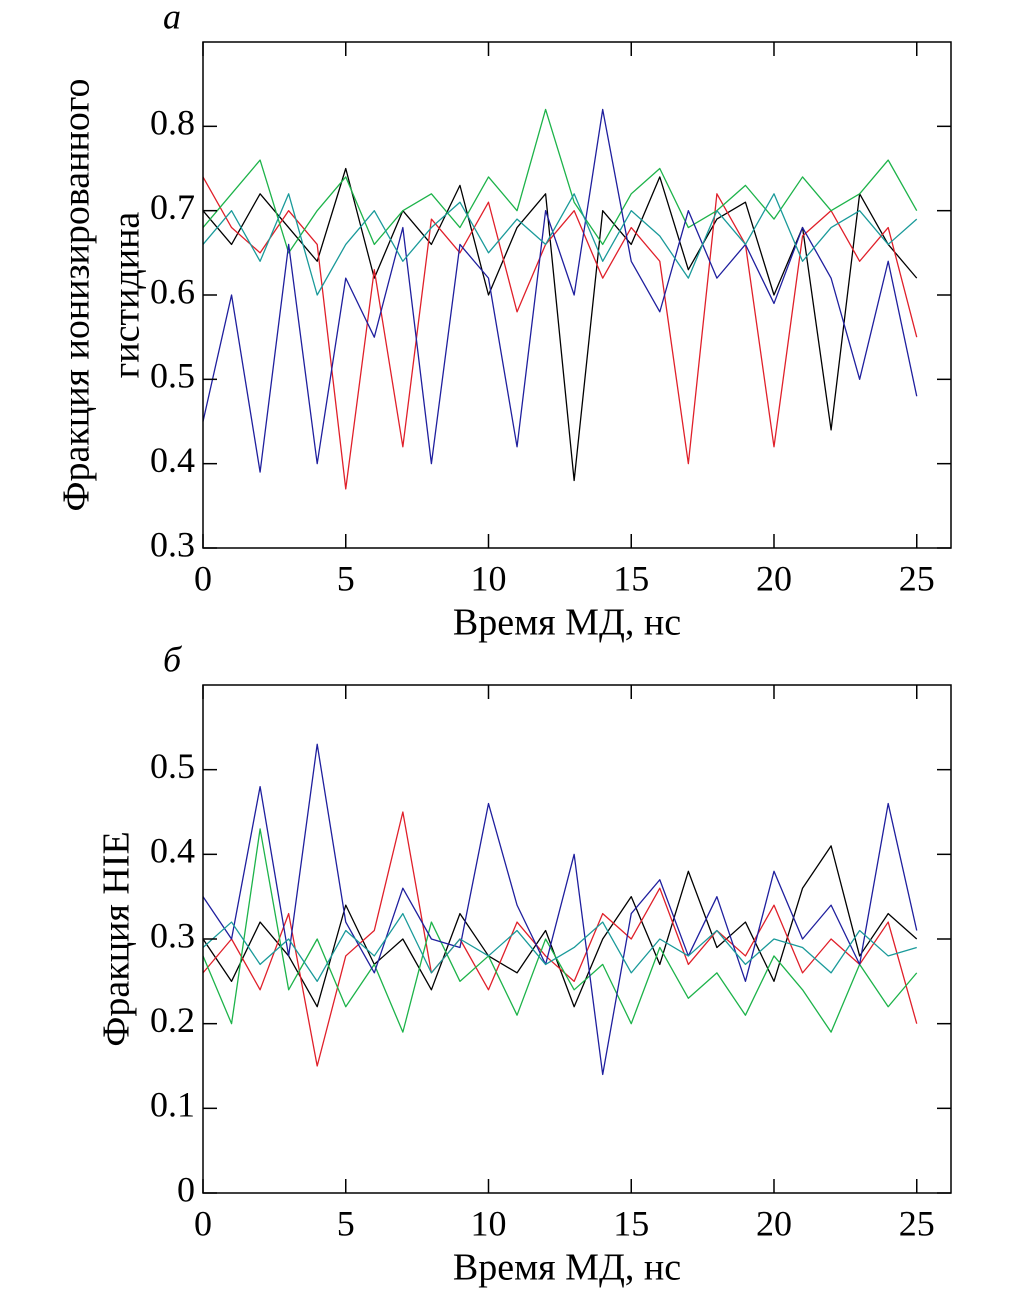  I want to click on y-tick-label: 0.7, so click(172, 207).